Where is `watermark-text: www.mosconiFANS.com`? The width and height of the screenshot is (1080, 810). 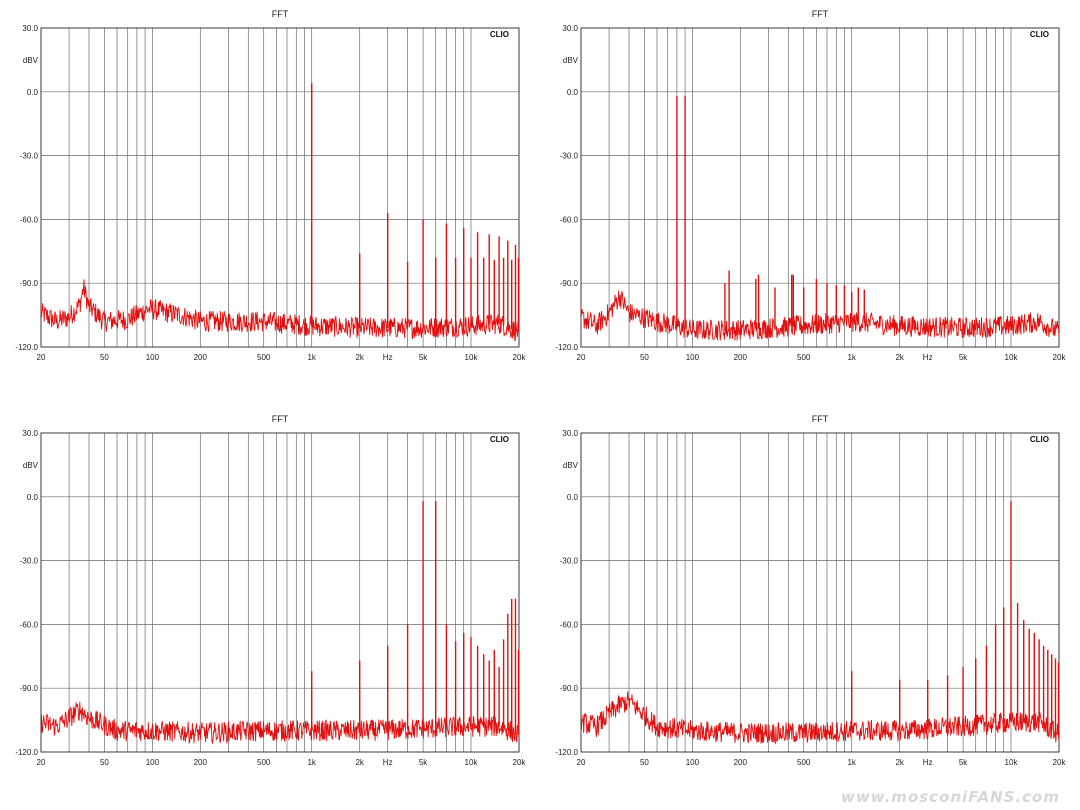 watermark-text: www.mosconiFANS.com is located at coordinates (950, 797).